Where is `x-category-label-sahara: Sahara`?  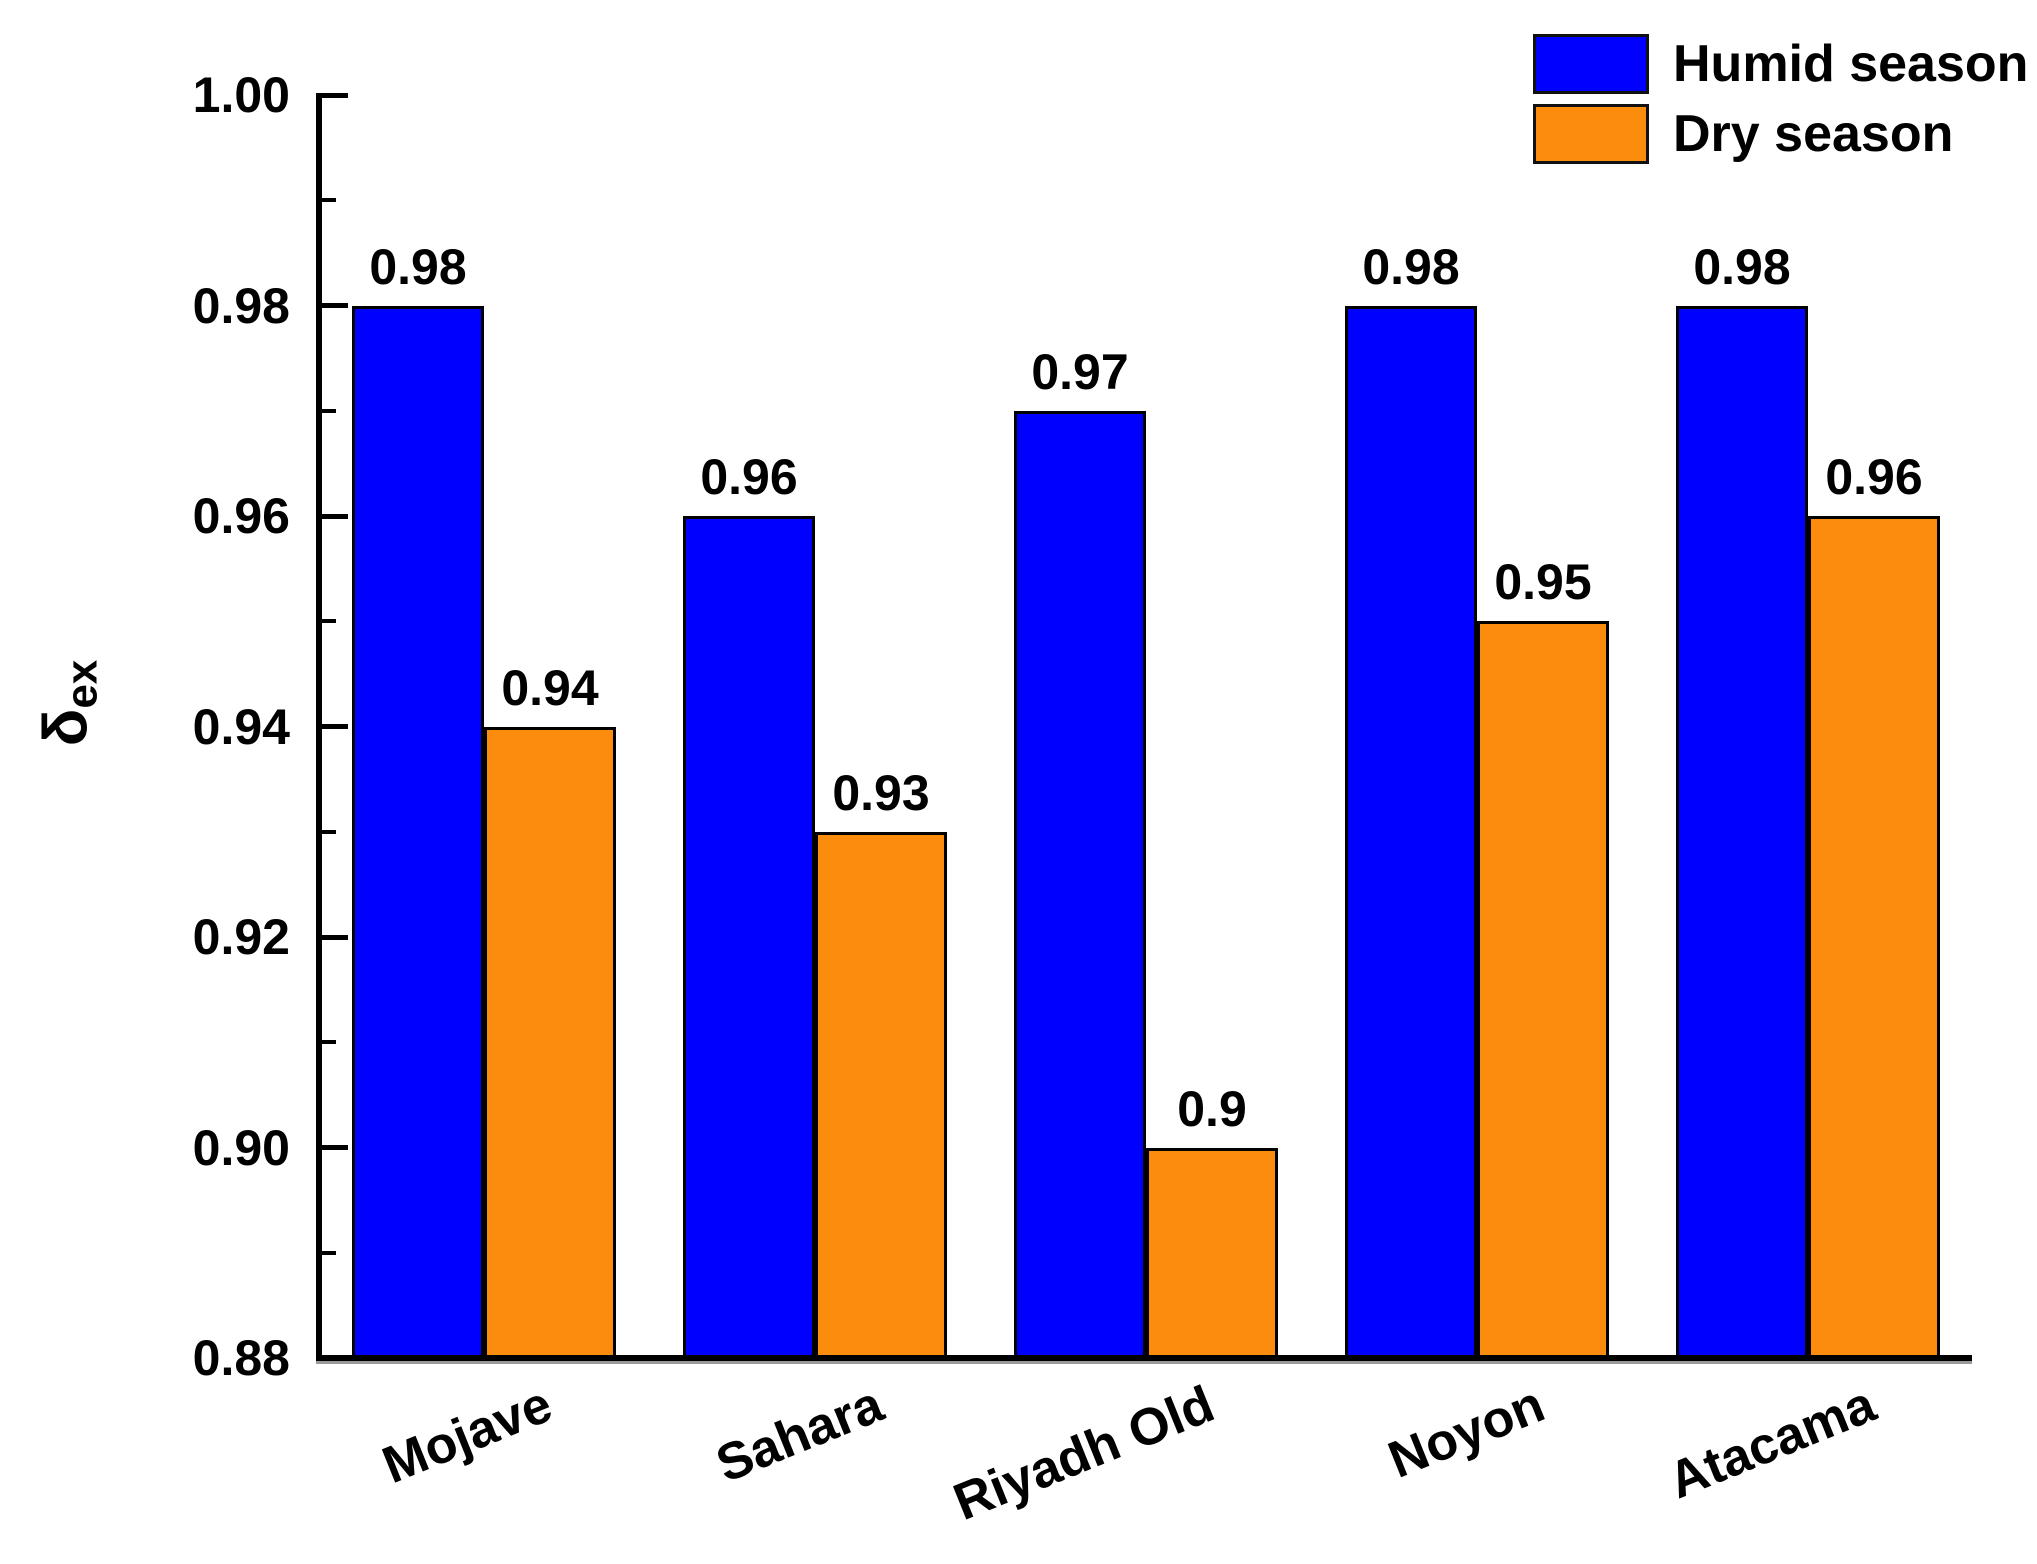 x-category-label-sahara: Sahara is located at coordinates (799, 1434).